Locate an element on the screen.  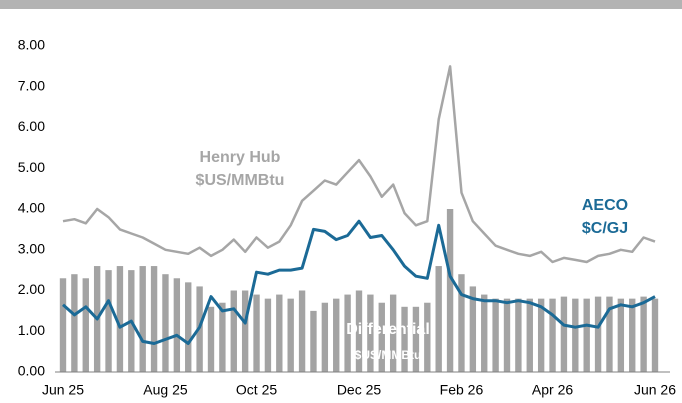
y-tick-label: 3.00 is located at coordinates (31, 248).